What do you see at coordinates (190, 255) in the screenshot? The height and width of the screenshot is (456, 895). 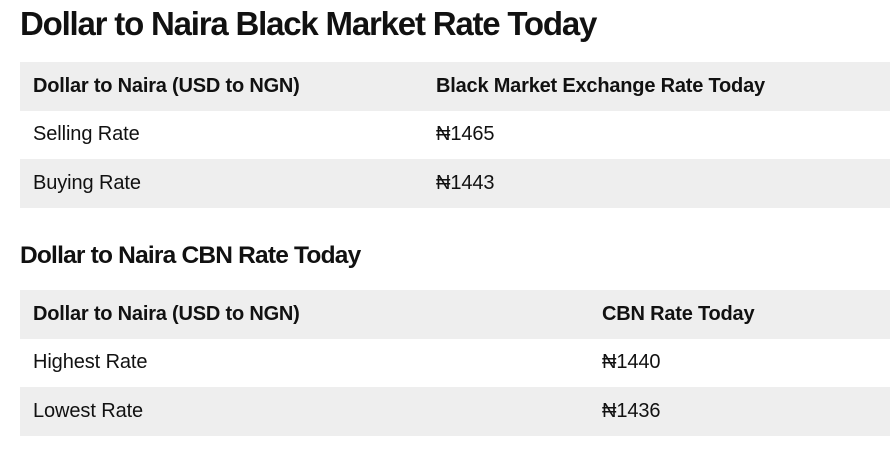 I see `cbn-heading: Dollar to Naira CBN Rate Today` at bounding box center [190, 255].